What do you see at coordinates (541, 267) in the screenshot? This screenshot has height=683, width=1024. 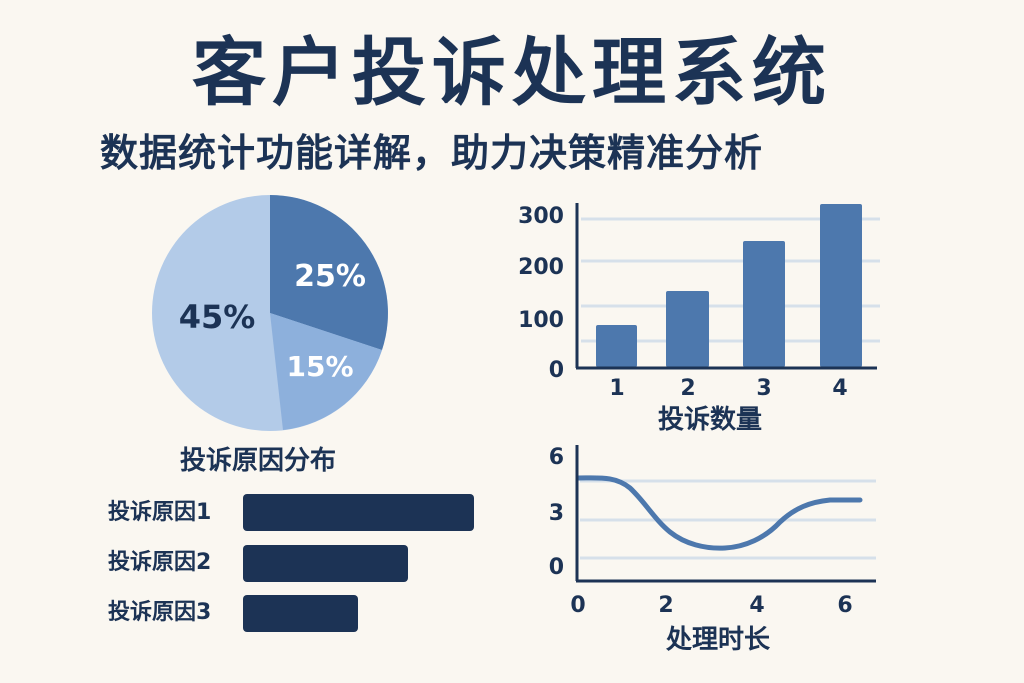 I see `bar-ytick: 200` at bounding box center [541, 267].